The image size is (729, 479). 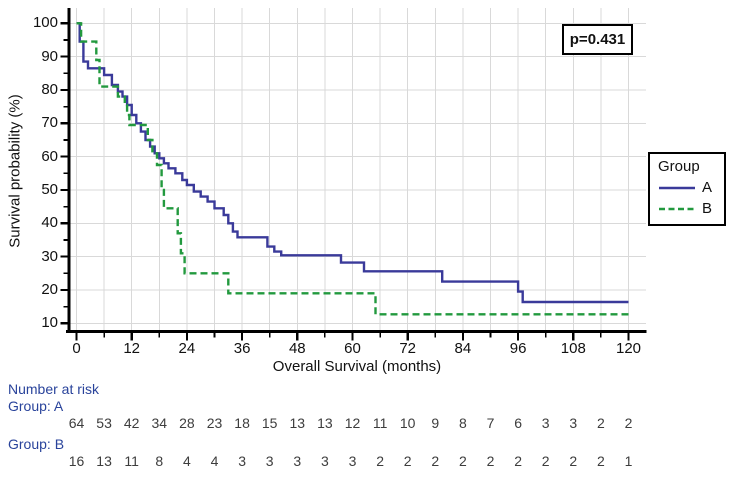 What do you see at coordinates (352, 348) in the screenshot?
I see `x-tick-label: 60` at bounding box center [352, 348].